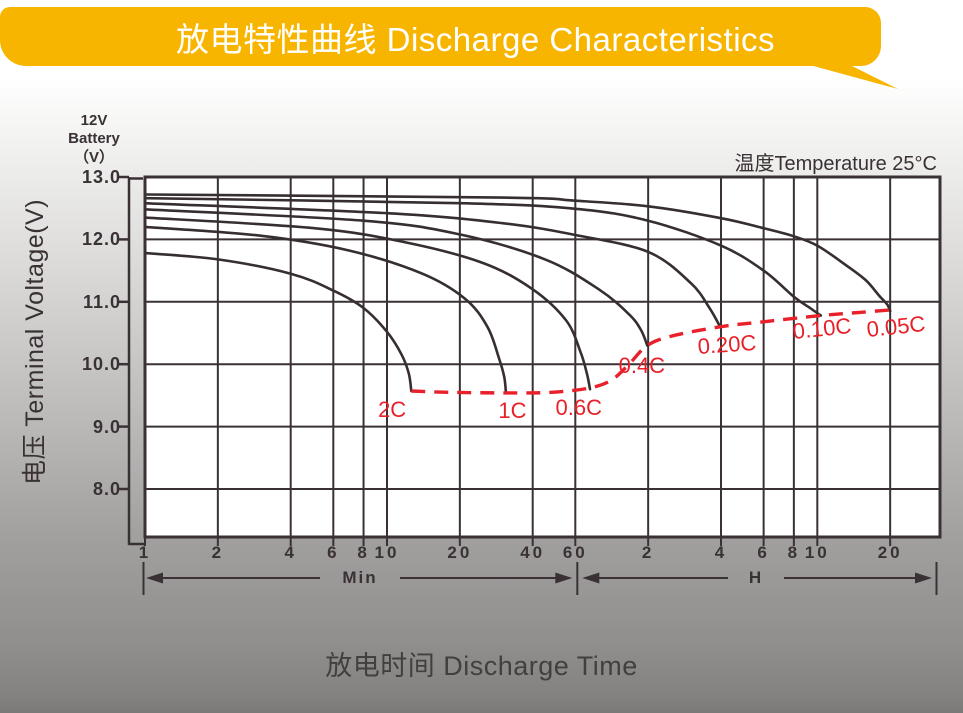  I want to click on curve-0.20C, so click(434, 265).